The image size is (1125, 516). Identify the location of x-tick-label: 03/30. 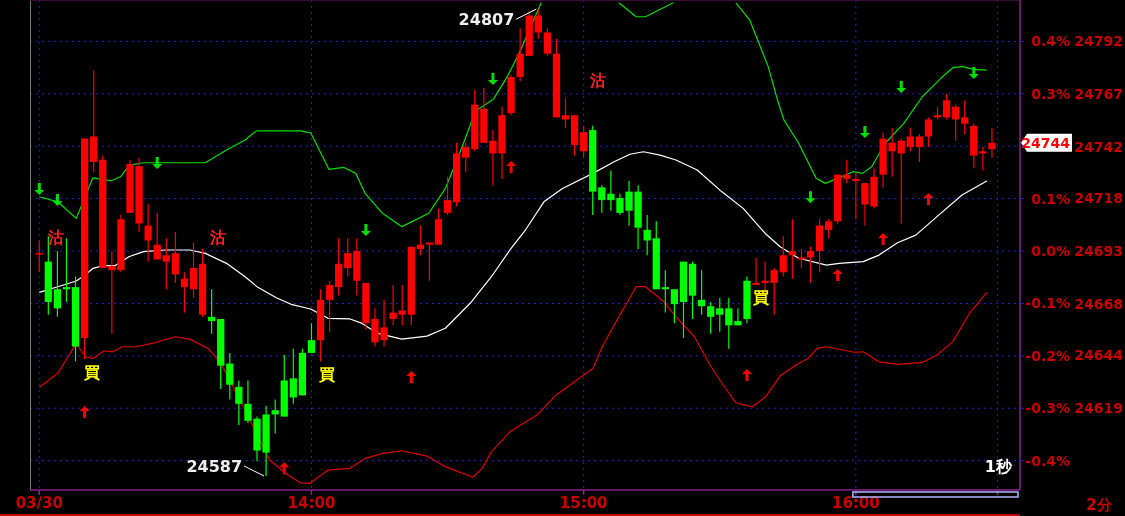
(39, 503).